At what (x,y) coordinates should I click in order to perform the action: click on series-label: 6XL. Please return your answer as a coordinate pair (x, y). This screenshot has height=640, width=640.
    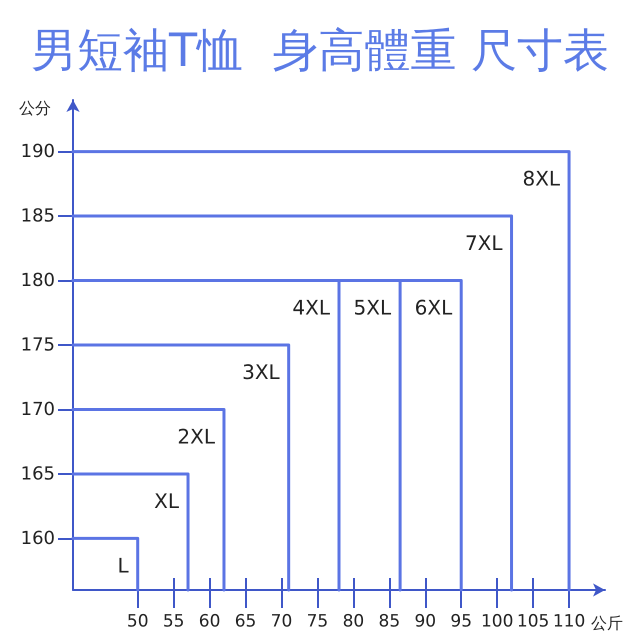
    Looking at the image, I should click on (434, 308).